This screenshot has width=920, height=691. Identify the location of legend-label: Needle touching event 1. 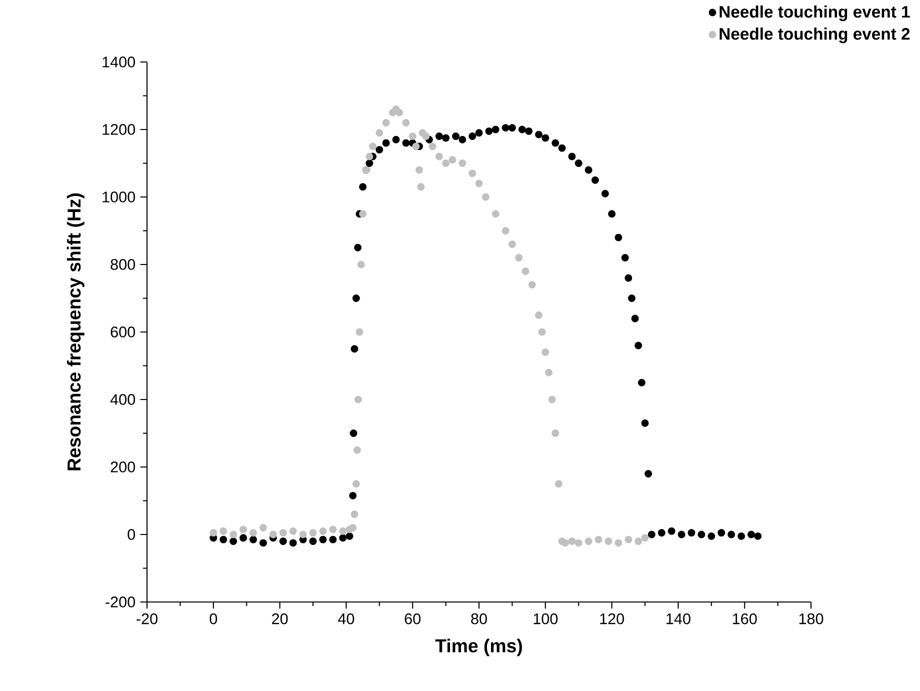
(815, 13).